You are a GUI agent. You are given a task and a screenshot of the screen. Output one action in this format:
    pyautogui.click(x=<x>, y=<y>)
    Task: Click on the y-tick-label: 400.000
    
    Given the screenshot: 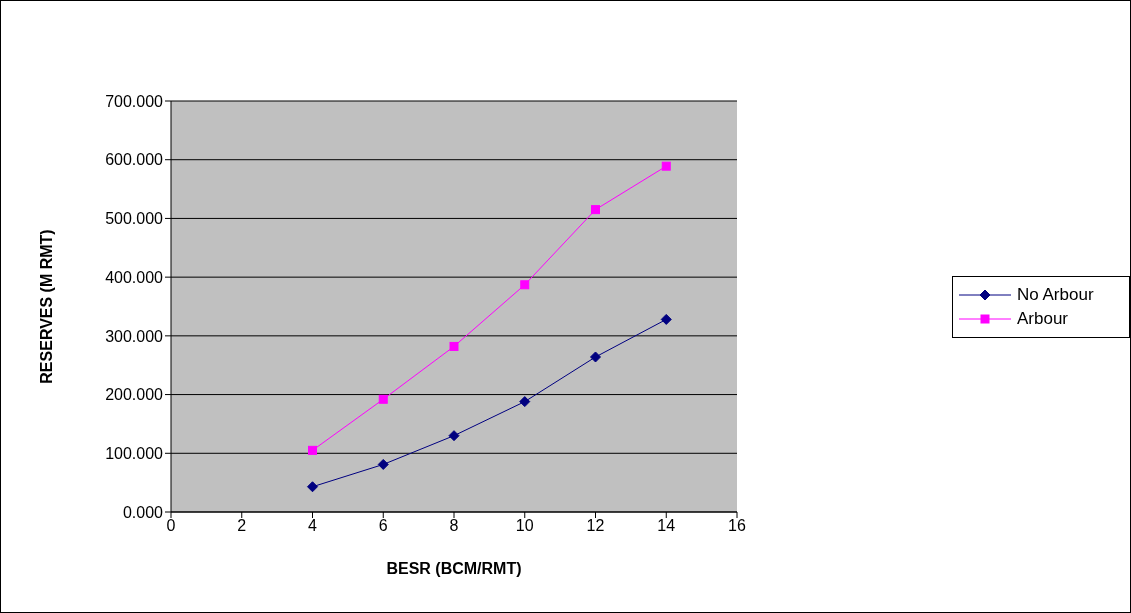 What is the action you would take?
    pyautogui.click(x=134, y=277)
    